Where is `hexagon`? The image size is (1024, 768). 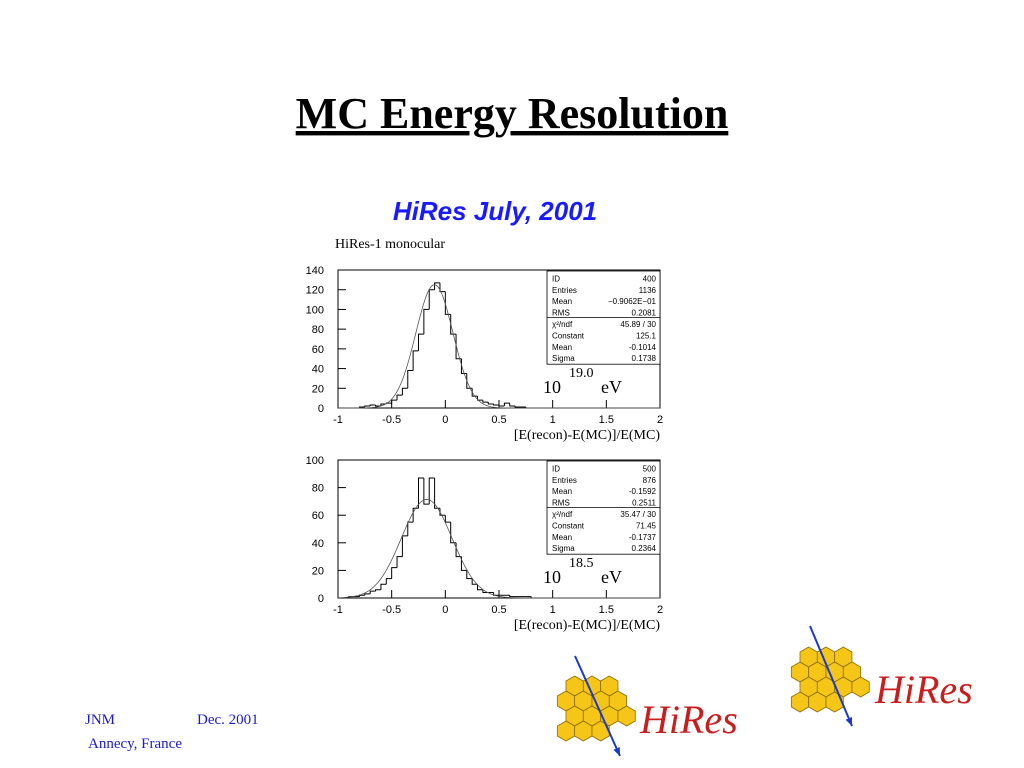
hexagon is located at coordinates (860, 687).